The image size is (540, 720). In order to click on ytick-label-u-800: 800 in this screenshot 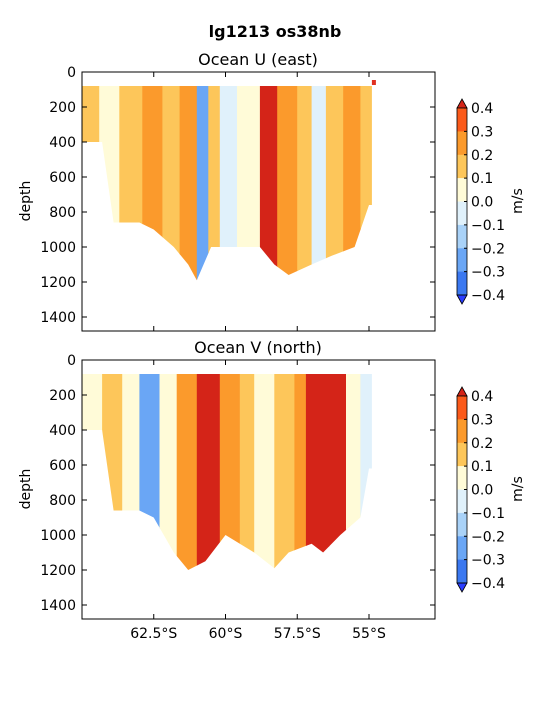, I will do `click(62, 213)`.